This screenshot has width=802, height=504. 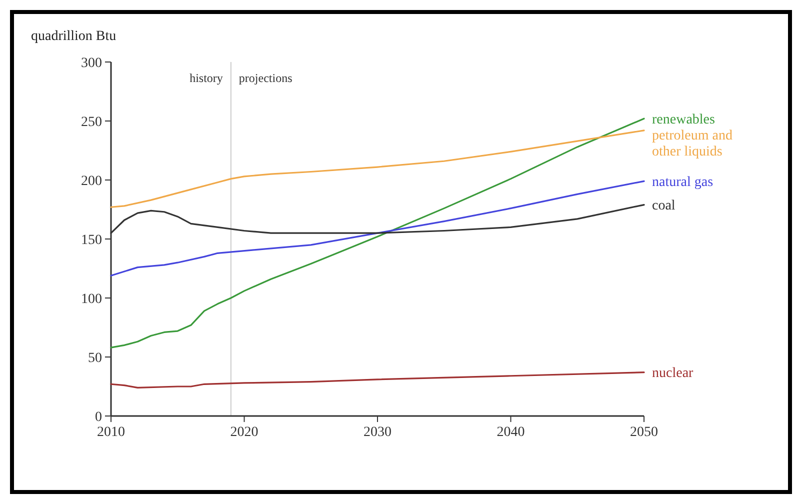 I want to click on series-label: petroleum and other liquids, so click(x=692, y=144).